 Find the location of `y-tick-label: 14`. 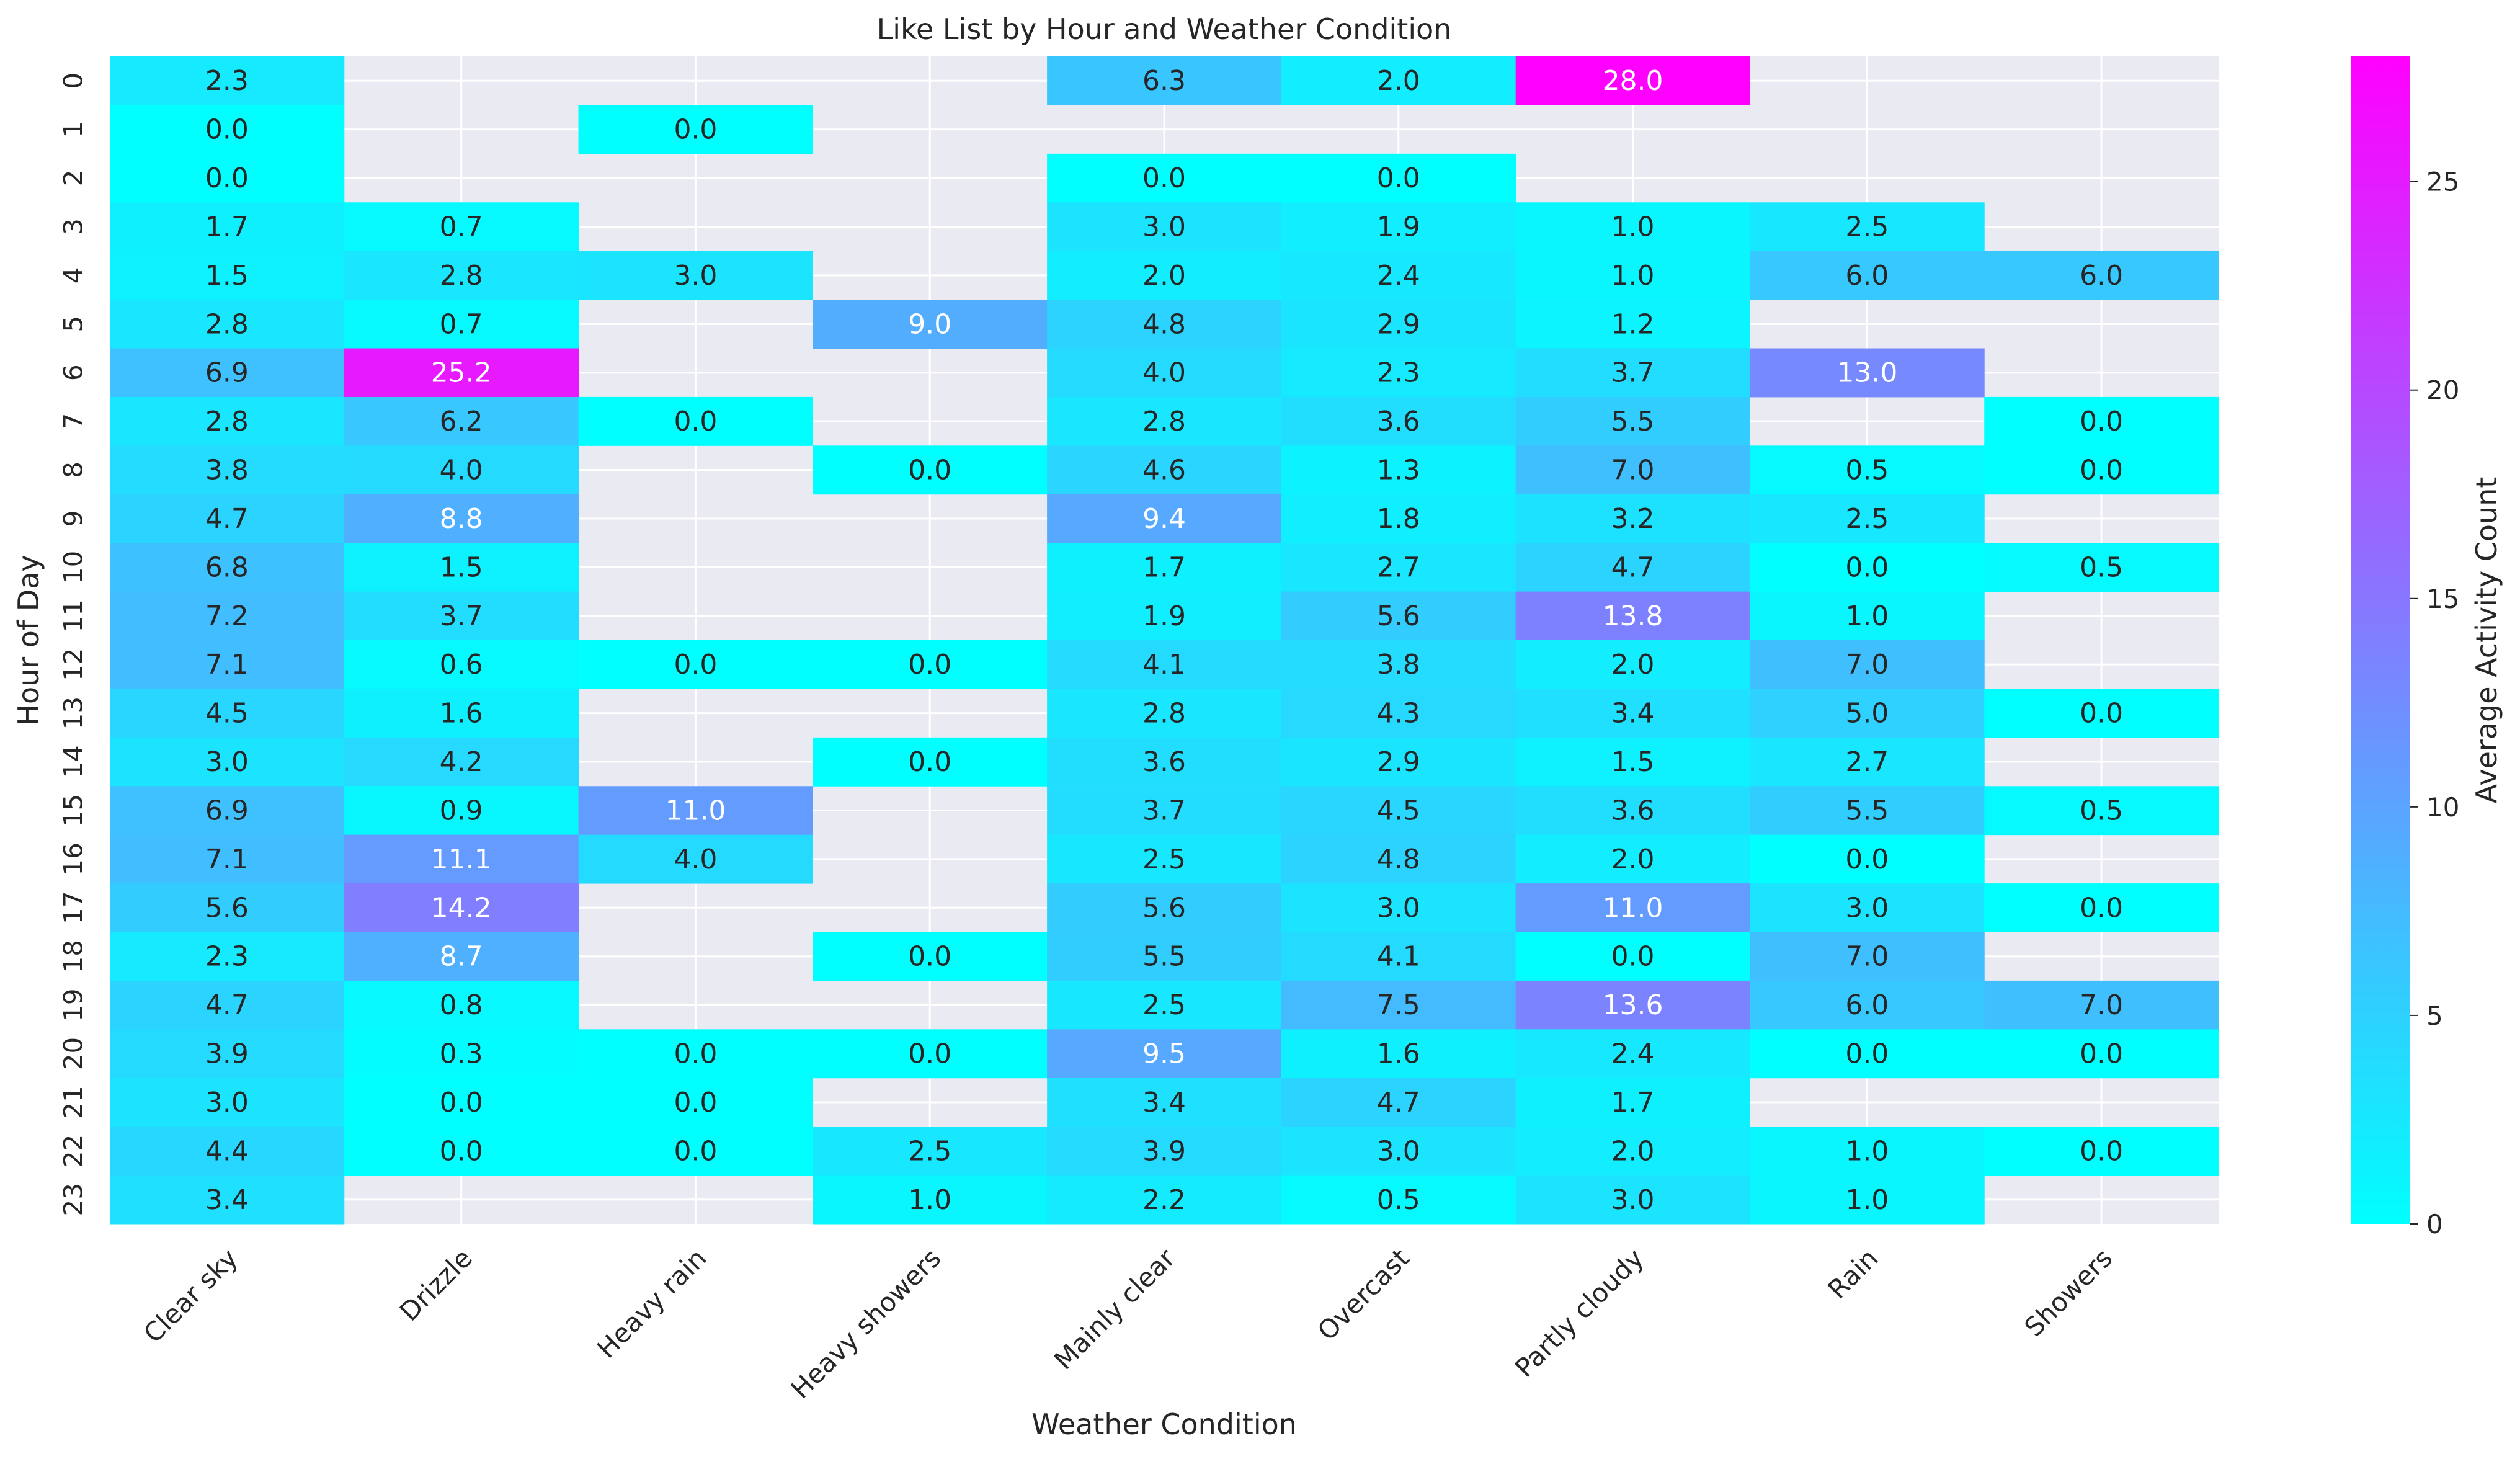

y-tick-label: 14 is located at coordinates (73, 761).